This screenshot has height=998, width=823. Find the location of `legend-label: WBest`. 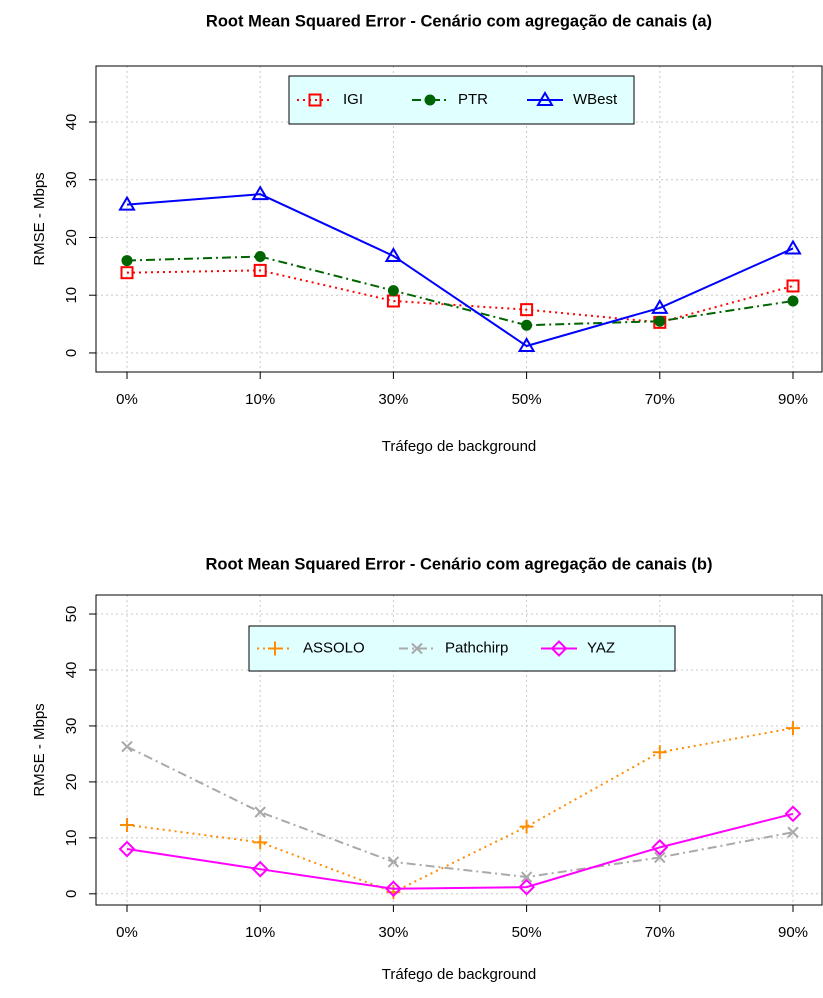

legend-label: WBest is located at coordinates (595, 99).